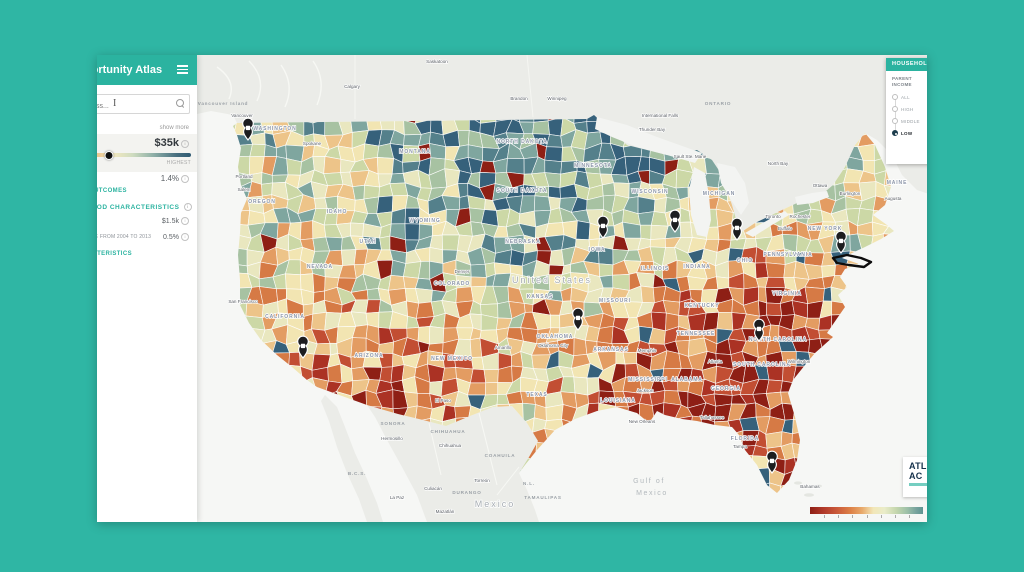 The image size is (1024, 572). What do you see at coordinates (841, 242) in the screenshot?
I see `city-pin-new-york` at bounding box center [841, 242].